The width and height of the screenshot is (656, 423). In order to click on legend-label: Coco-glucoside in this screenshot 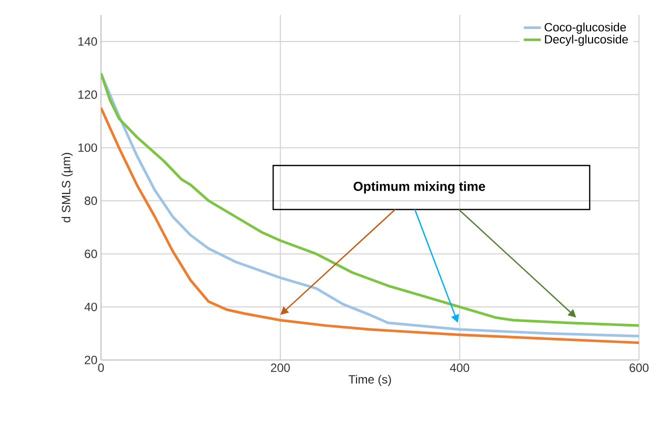, I will do `click(585, 28)`.